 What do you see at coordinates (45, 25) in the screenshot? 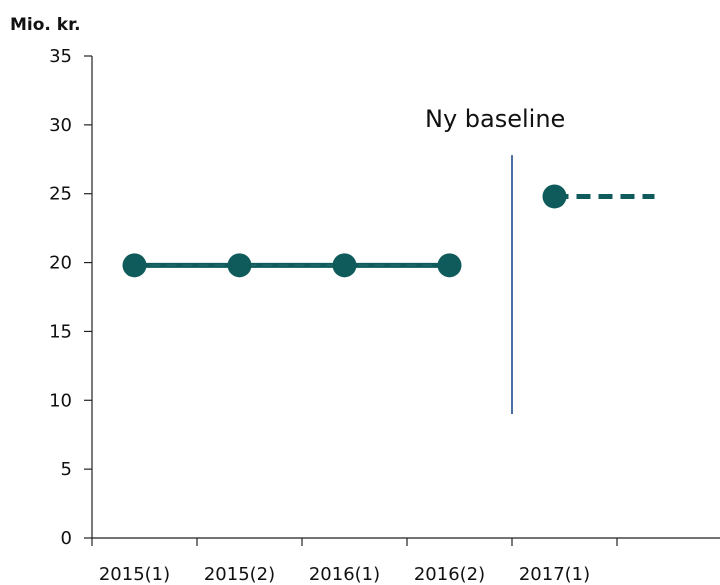
I see `y-unit-label: Mio. kr.` at bounding box center [45, 25].